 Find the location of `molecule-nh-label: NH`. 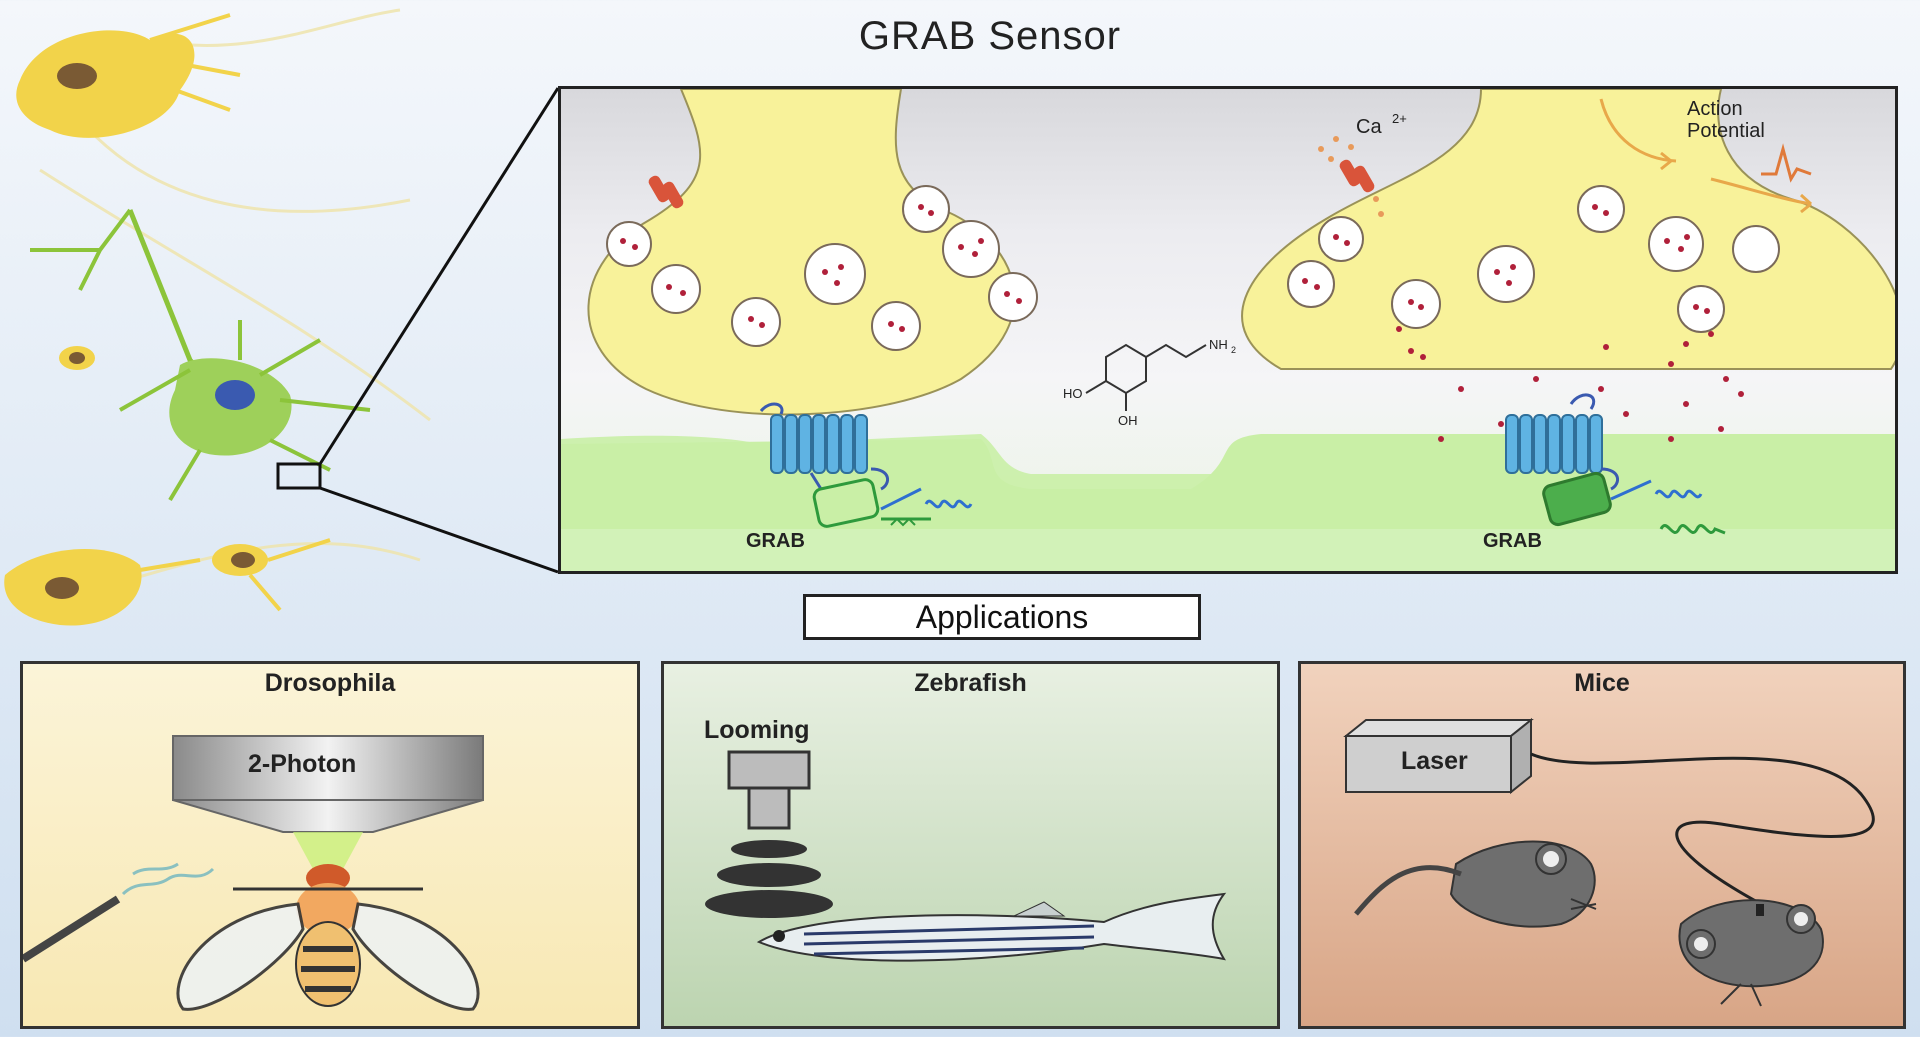

molecule-nh-label: NH is located at coordinates (1218, 344).